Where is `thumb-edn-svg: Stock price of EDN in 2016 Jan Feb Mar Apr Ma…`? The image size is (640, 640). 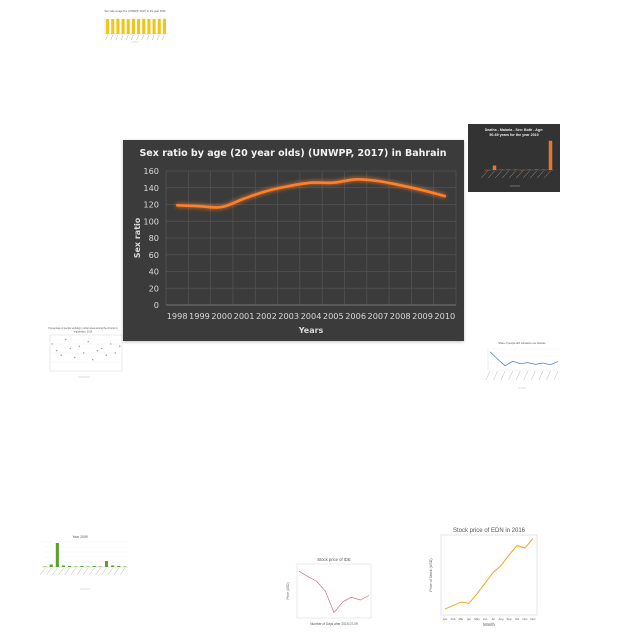 thumb-edn-svg: Stock price of EDN in 2016 Jan Feb Mar Apr Ma… is located at coordinates (483, 577).